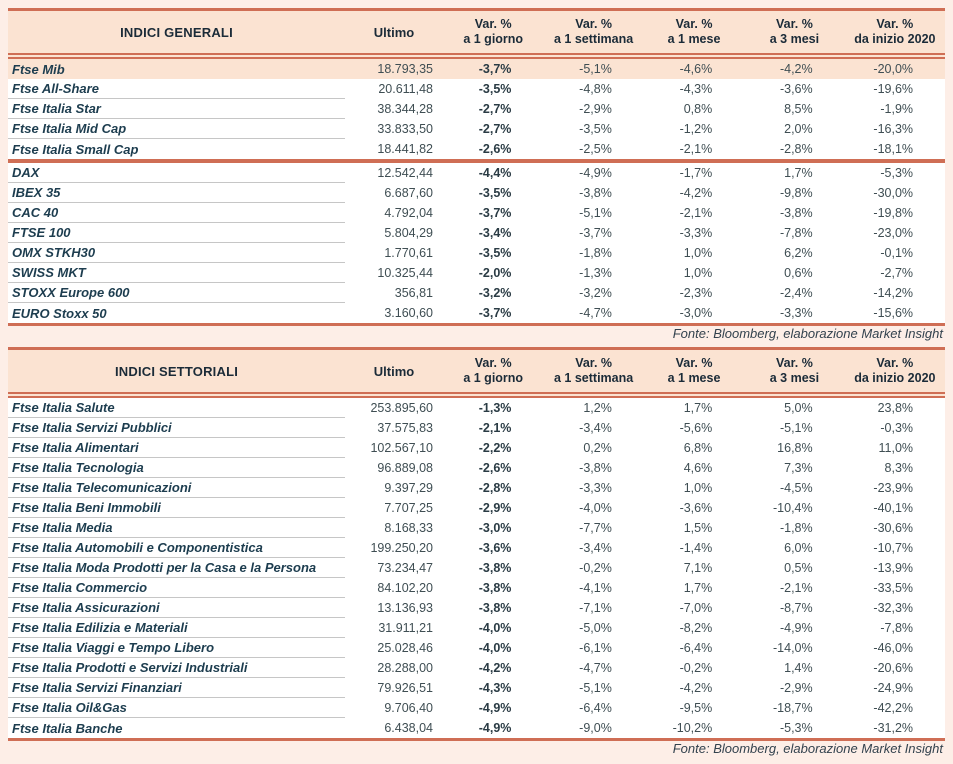 This screenshot has width=953, height=764. What do you see at coordinates (176, 371) in the screenshot?
I see `table-title: INDICI SETTORIALI` at bounding box center [176, 371].